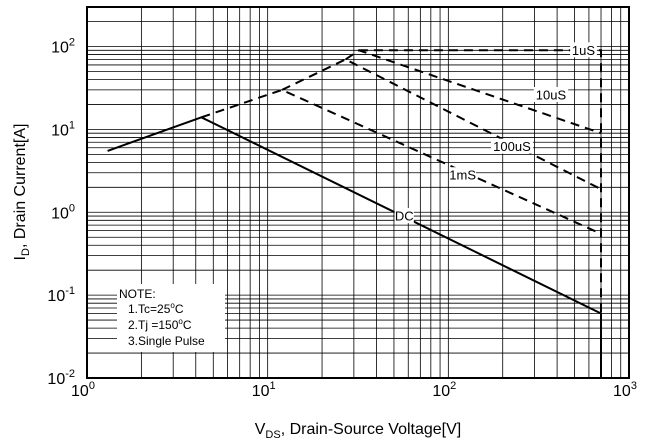  Describe the element at coordinates (264, 390) in the screenshot. I see `x-tick-label: 10¹` at that location.